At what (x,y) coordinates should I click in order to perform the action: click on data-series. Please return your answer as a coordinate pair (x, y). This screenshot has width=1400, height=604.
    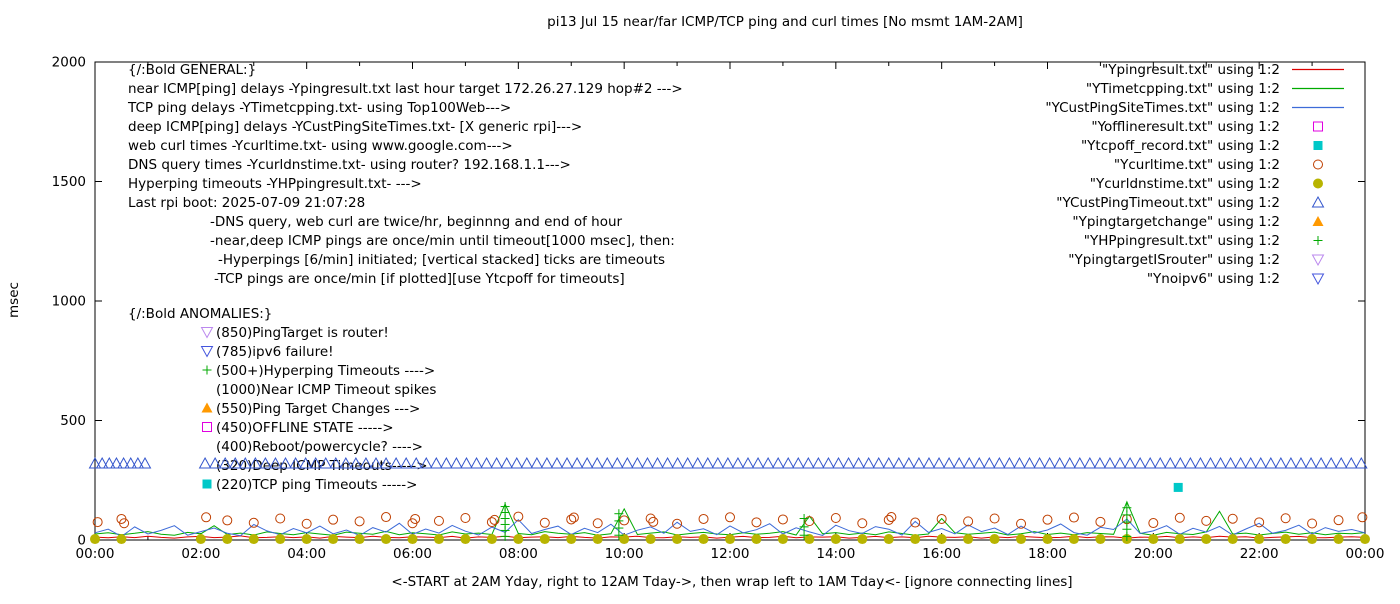
    Looking at the image, I should click on (729, 500).